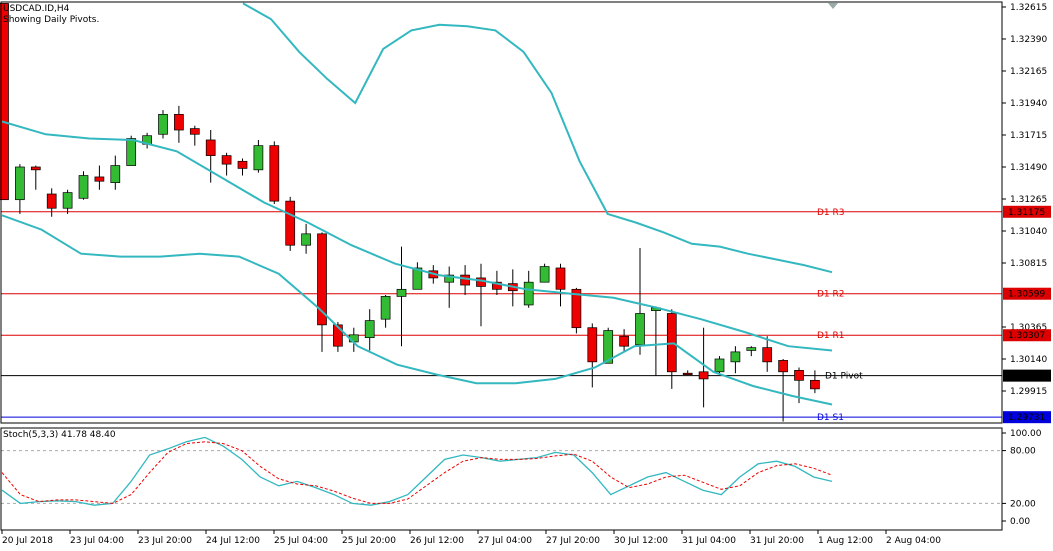  I want to click on pivot-price-label: 1.30307, so click(1026, 336).